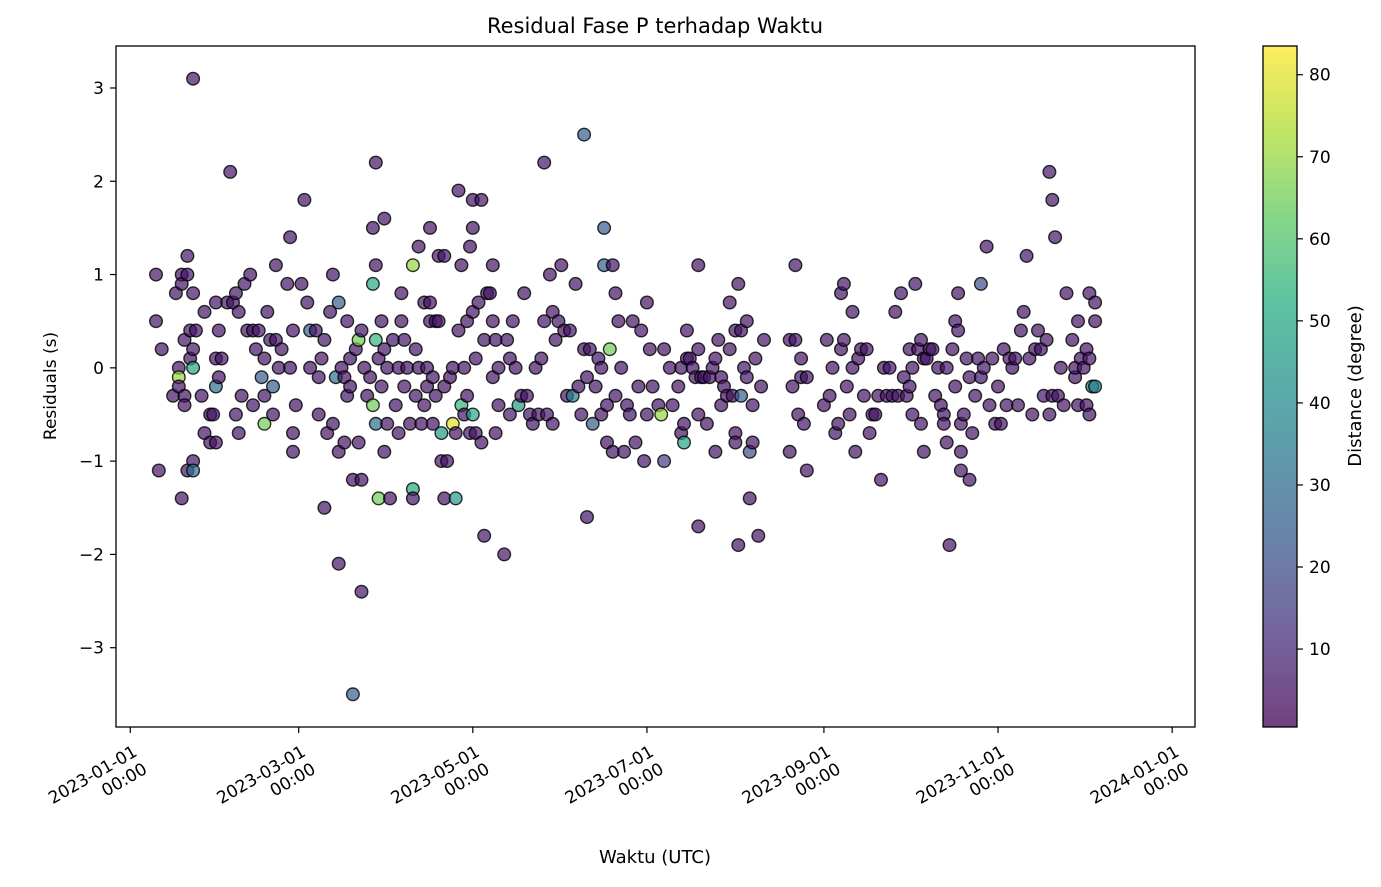 This screenshot has height=887, width=1381. Describe the element at coordinates (1355, 386) in the screenshot. I see `colorbar-label: Distance (degree)` at that location.